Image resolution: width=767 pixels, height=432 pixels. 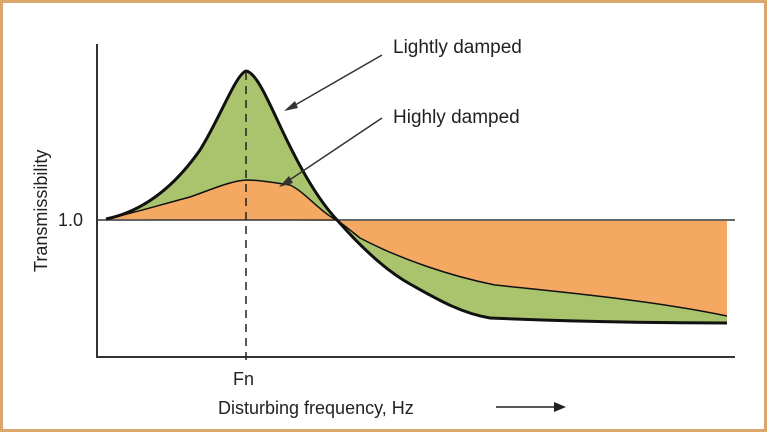 I want to click on highly-damped-label: Highly damped, so click(x=456, y=117).